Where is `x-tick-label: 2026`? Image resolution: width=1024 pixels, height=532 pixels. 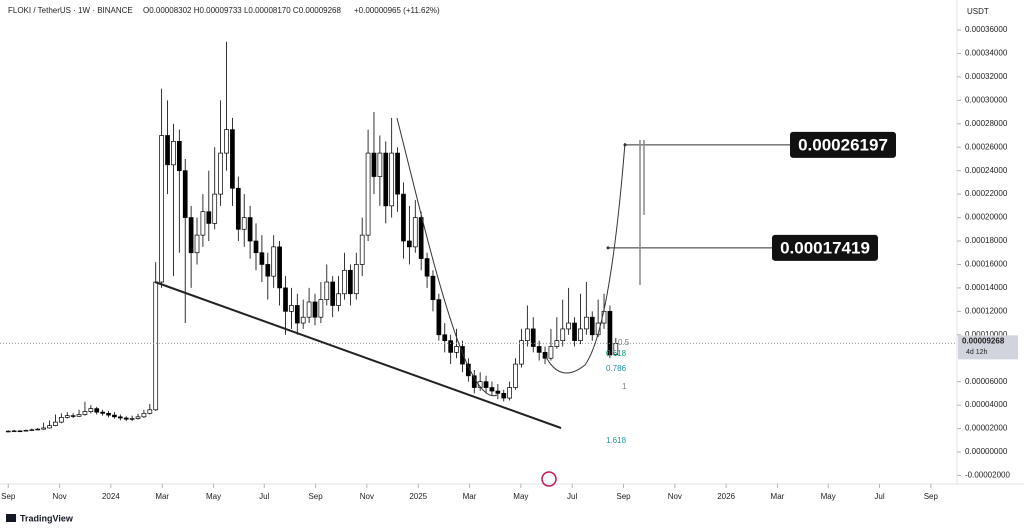
x-tick-label: 2026 is located at coordinates (726, 496).